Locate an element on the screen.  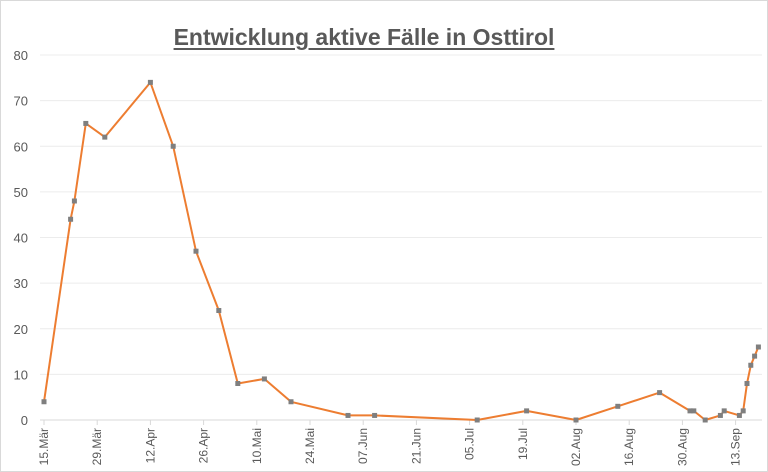
x-tick-label: 10.Mai is located at coordinates (257, 446).